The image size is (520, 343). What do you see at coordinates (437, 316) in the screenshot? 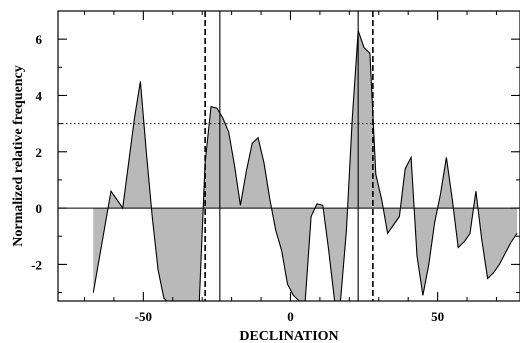
I see `x-tick-label: 50` at bounding box center [437, 316].